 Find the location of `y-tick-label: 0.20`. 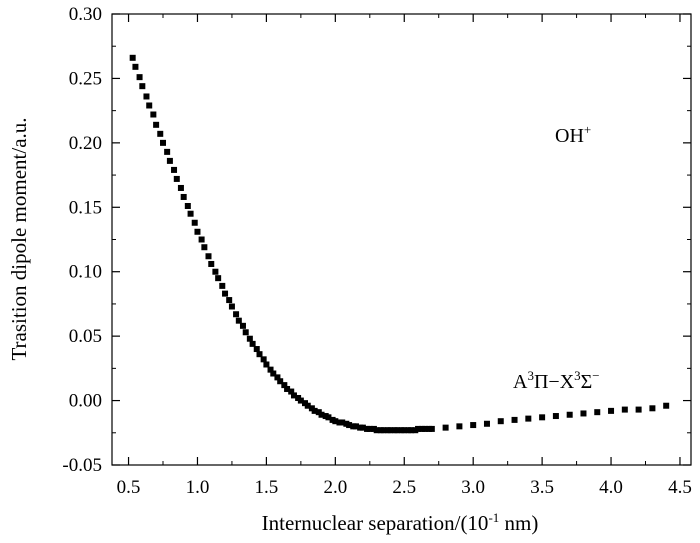

y-tick-label: 0.20 is located at coordinates (85, 143).